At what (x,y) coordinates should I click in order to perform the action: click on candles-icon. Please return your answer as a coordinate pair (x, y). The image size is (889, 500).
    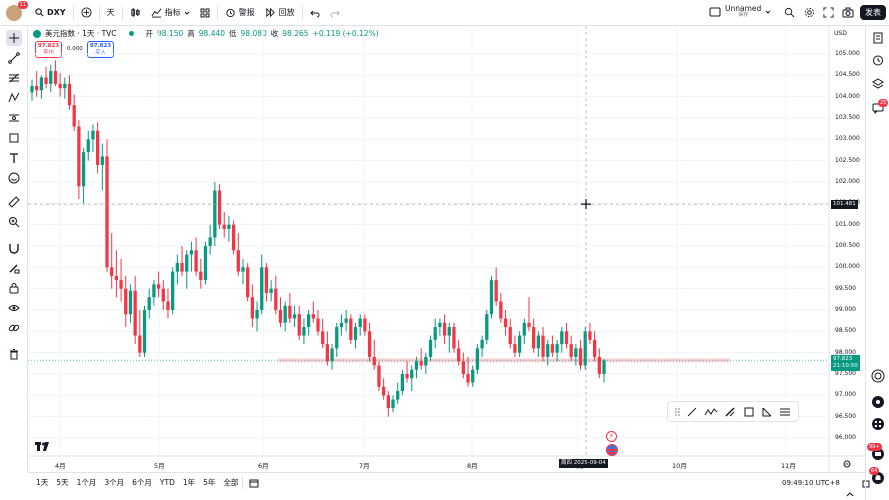
    Looking at the image, I should click on (135, 12).